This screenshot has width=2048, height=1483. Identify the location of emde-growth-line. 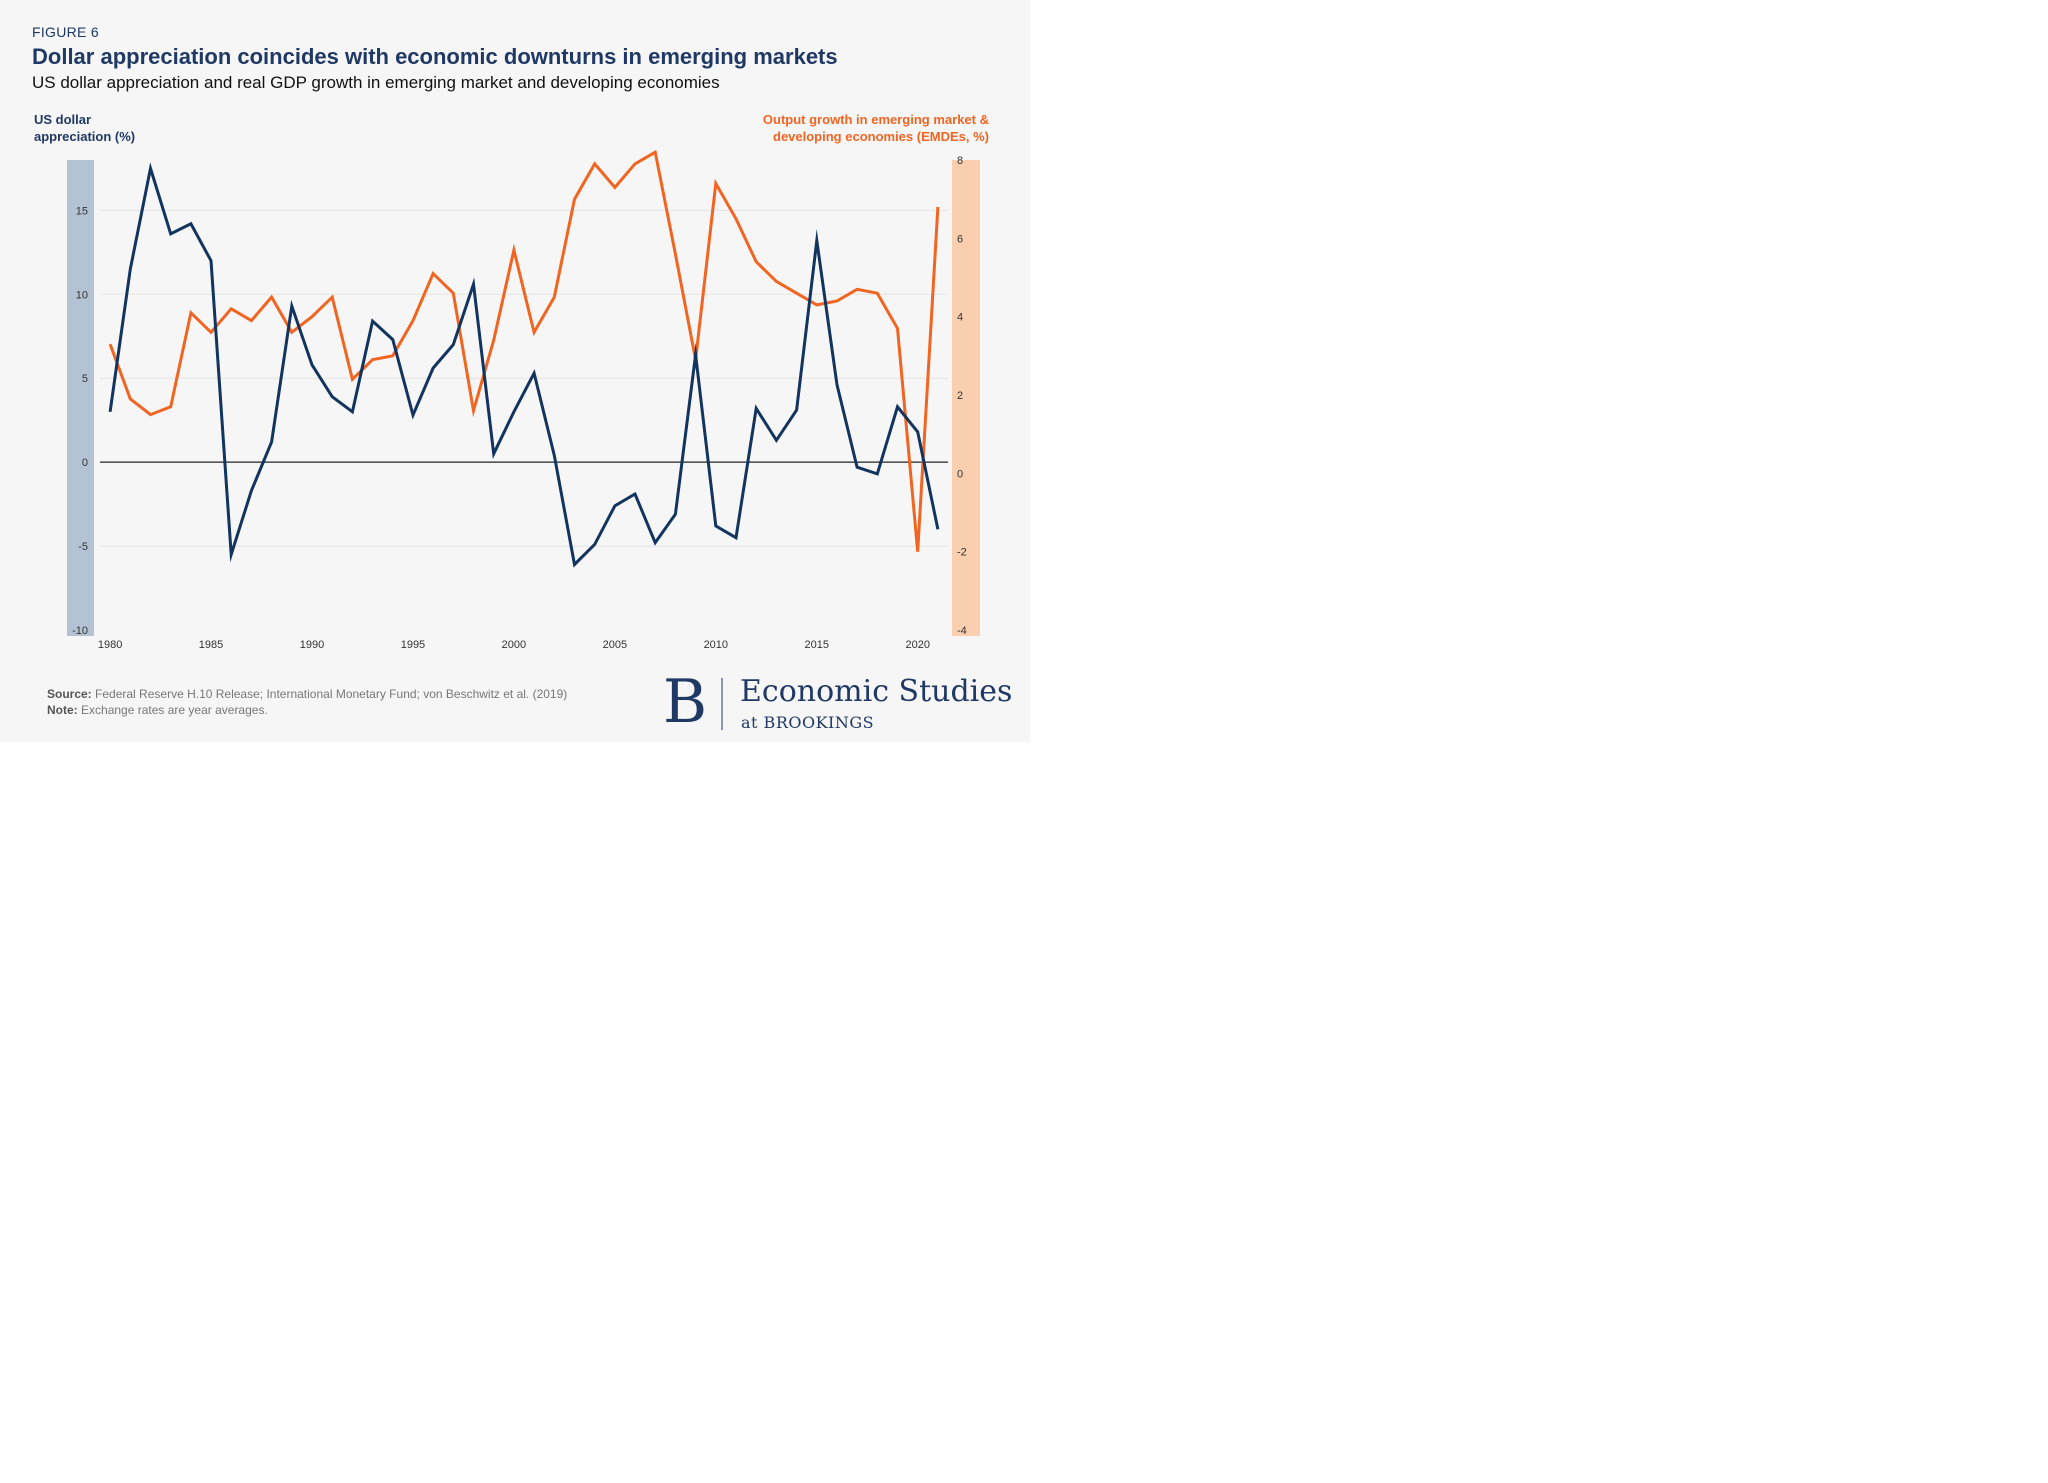
(524, 350).